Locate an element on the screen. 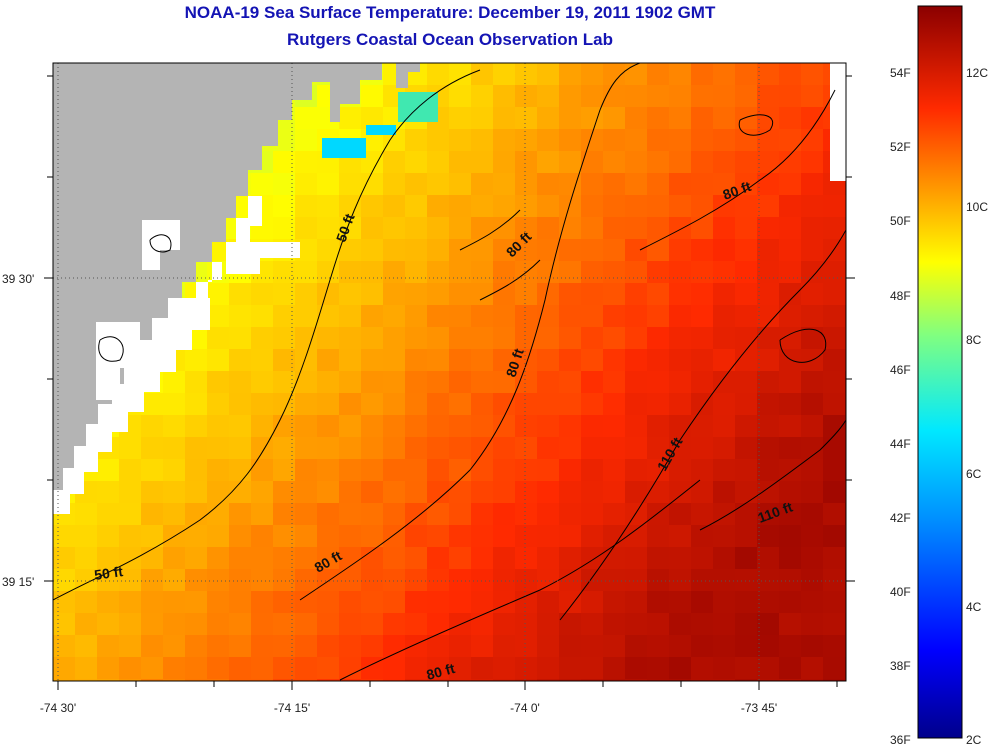 The image size is (992, 754). contour-label: 80 ft is located at coordinates (441, 671).